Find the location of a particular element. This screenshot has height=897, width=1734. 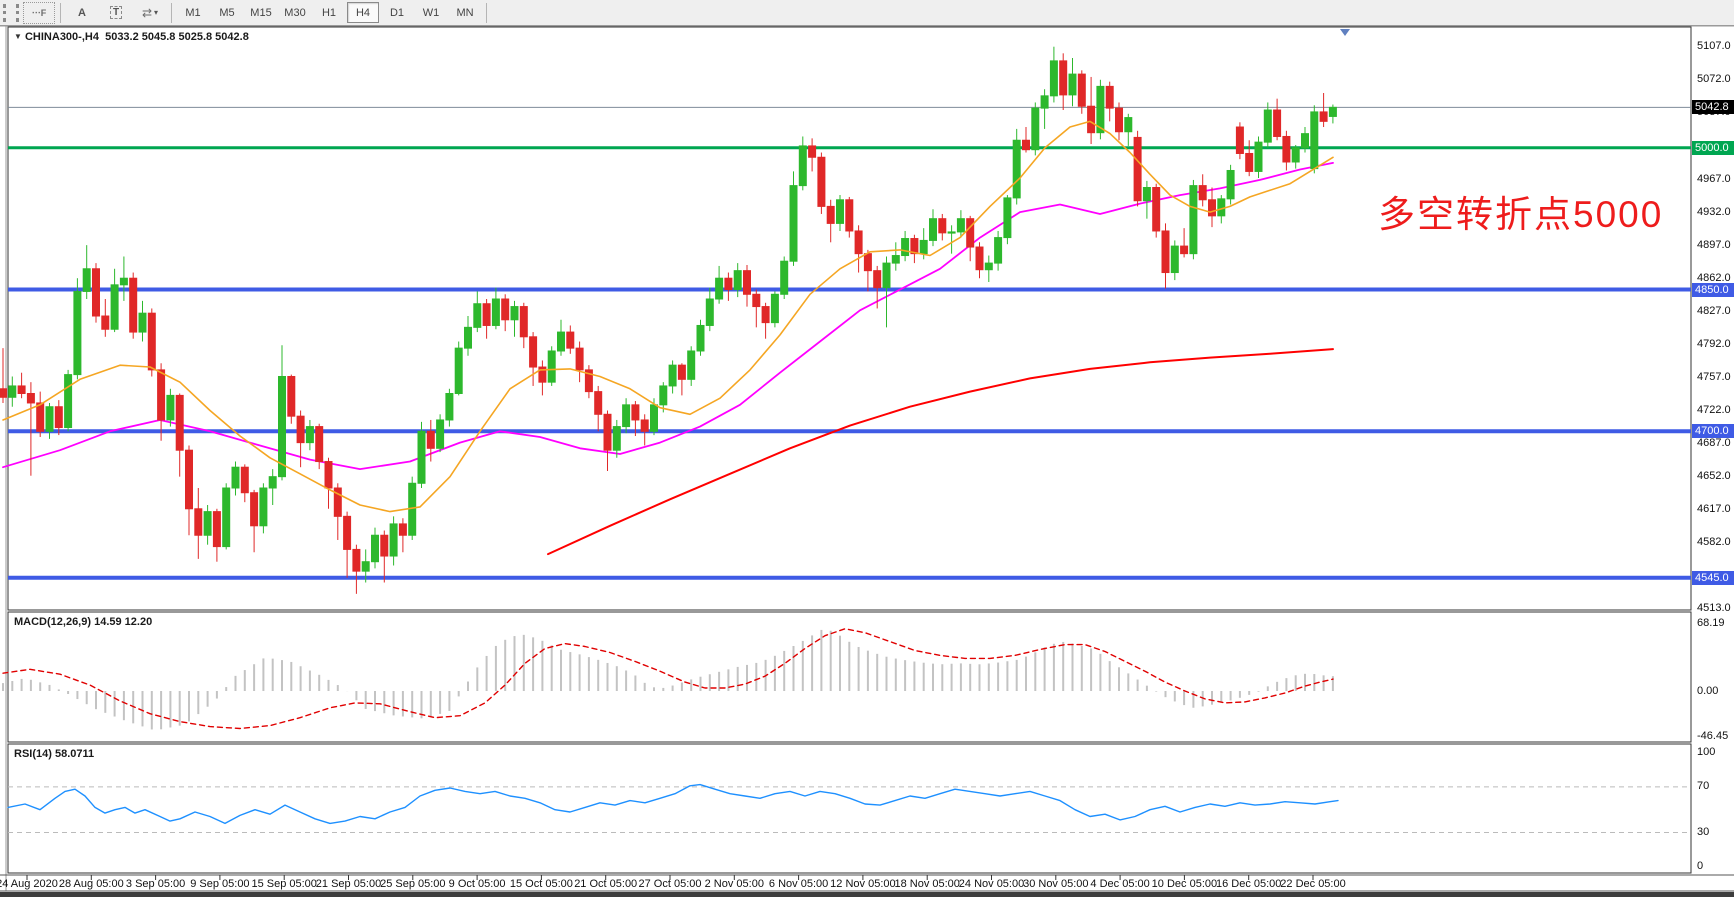

timeframe-button-m30: M30 is located at coordinates (295, 12).